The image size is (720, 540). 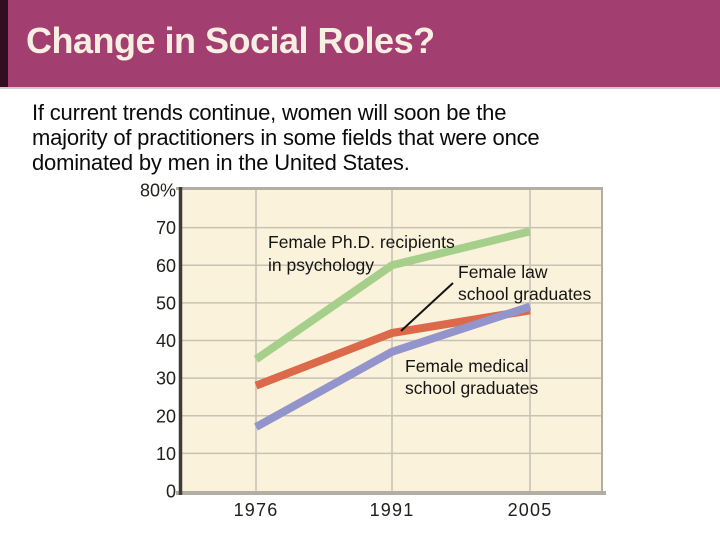 I want to click on y-tick-label: 40, so click(x=166, y=341).